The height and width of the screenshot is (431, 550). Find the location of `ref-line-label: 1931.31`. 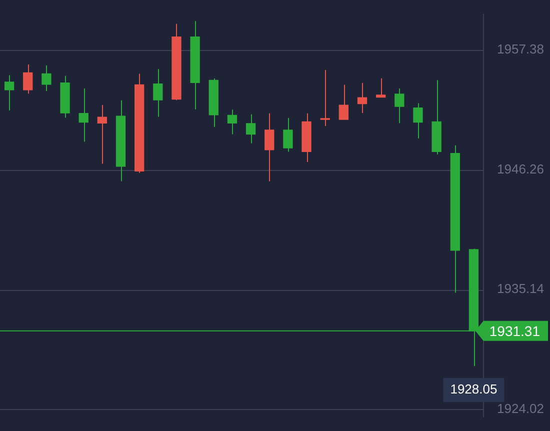

ref-line-label: 1931.31 is located at coordinates (514, 330).